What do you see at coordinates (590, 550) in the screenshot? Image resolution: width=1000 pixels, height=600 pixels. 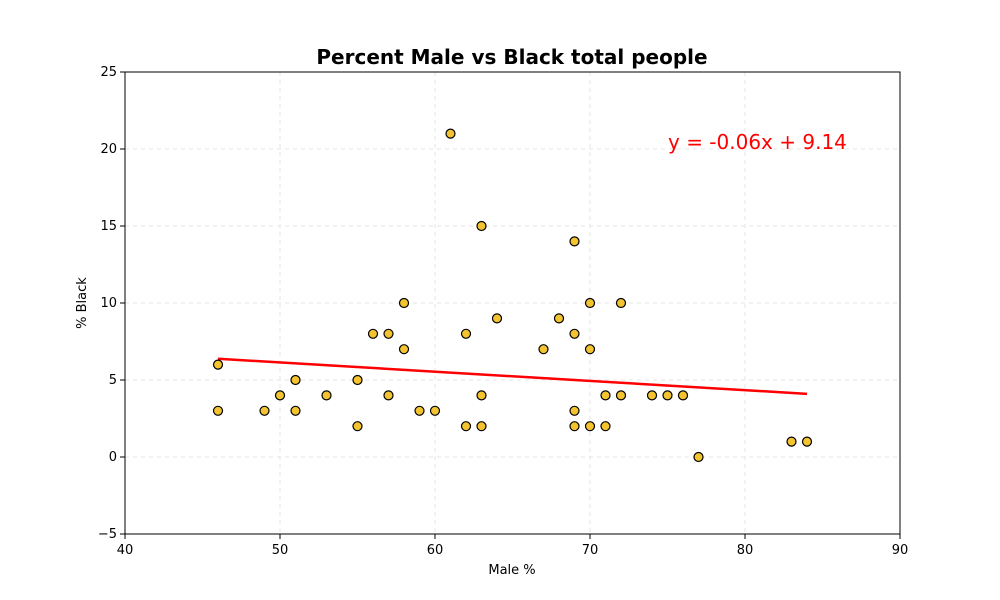 I see `x-tick-label: 70` at bounding box center [590, 550].